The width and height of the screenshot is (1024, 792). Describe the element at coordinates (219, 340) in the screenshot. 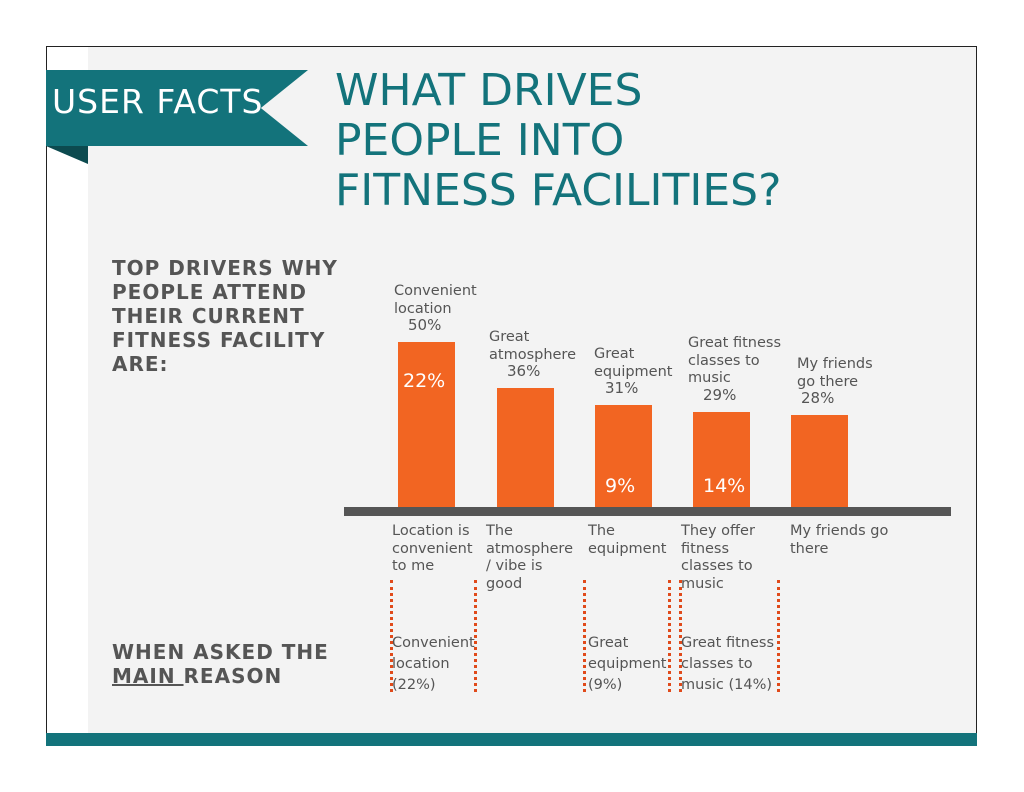

I see `top-drivers-line: FITNESS FACILITY` at that location.